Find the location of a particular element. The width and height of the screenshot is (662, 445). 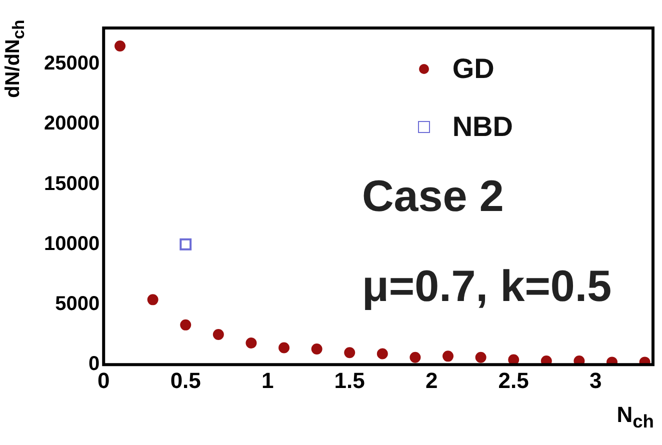

x-tick-label: 3 is located at coordinates (595, 380).